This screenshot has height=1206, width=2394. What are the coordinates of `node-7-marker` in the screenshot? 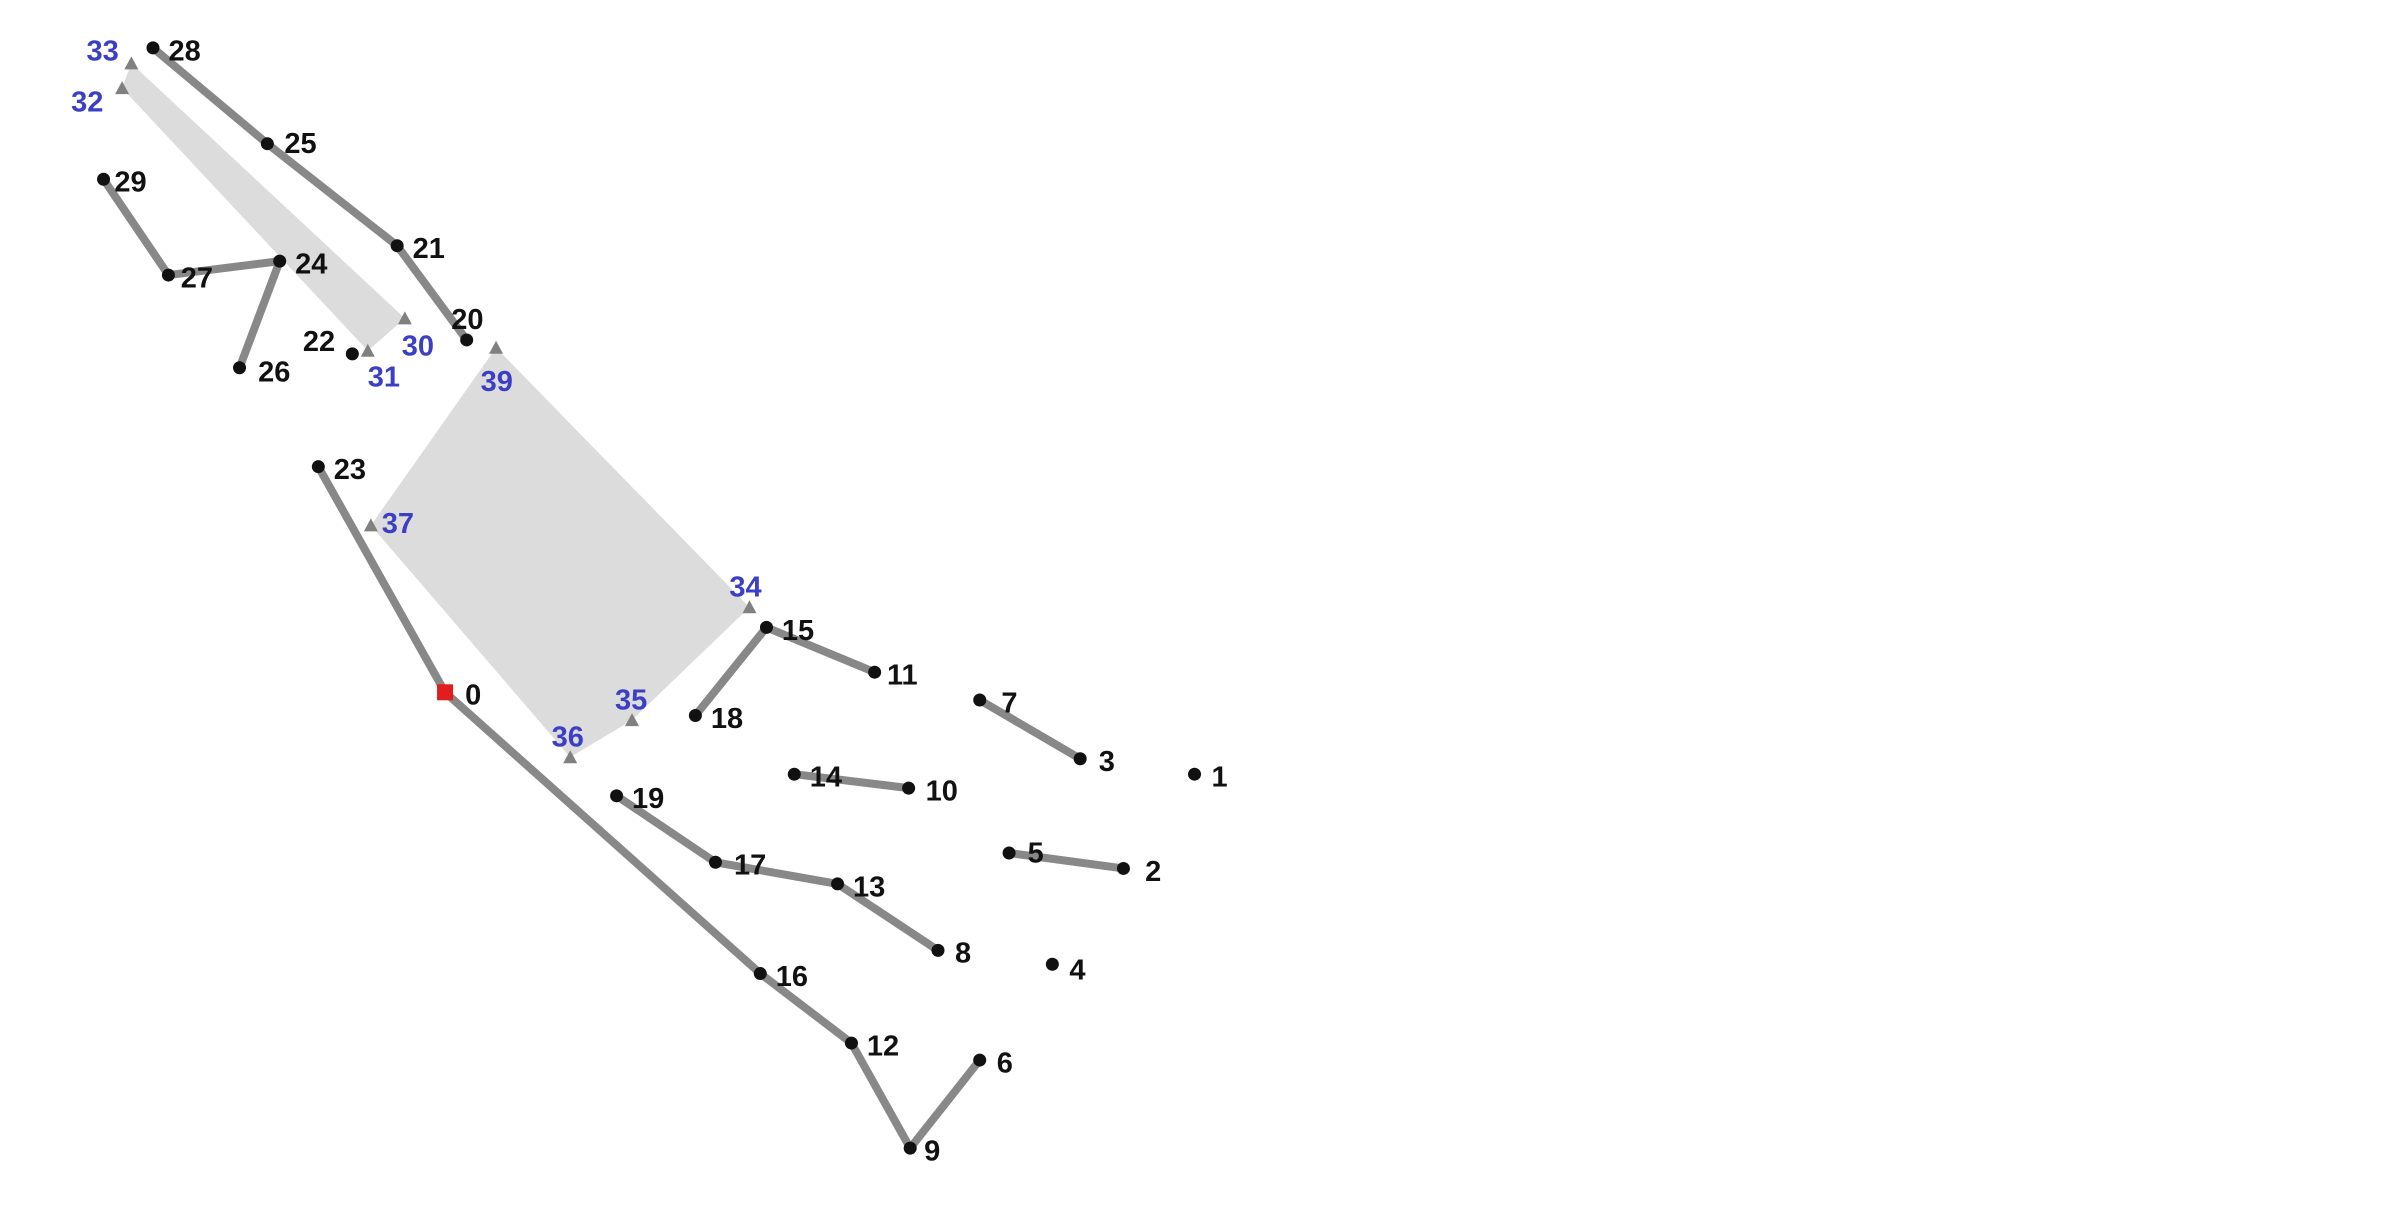 It's located at (980, 700).